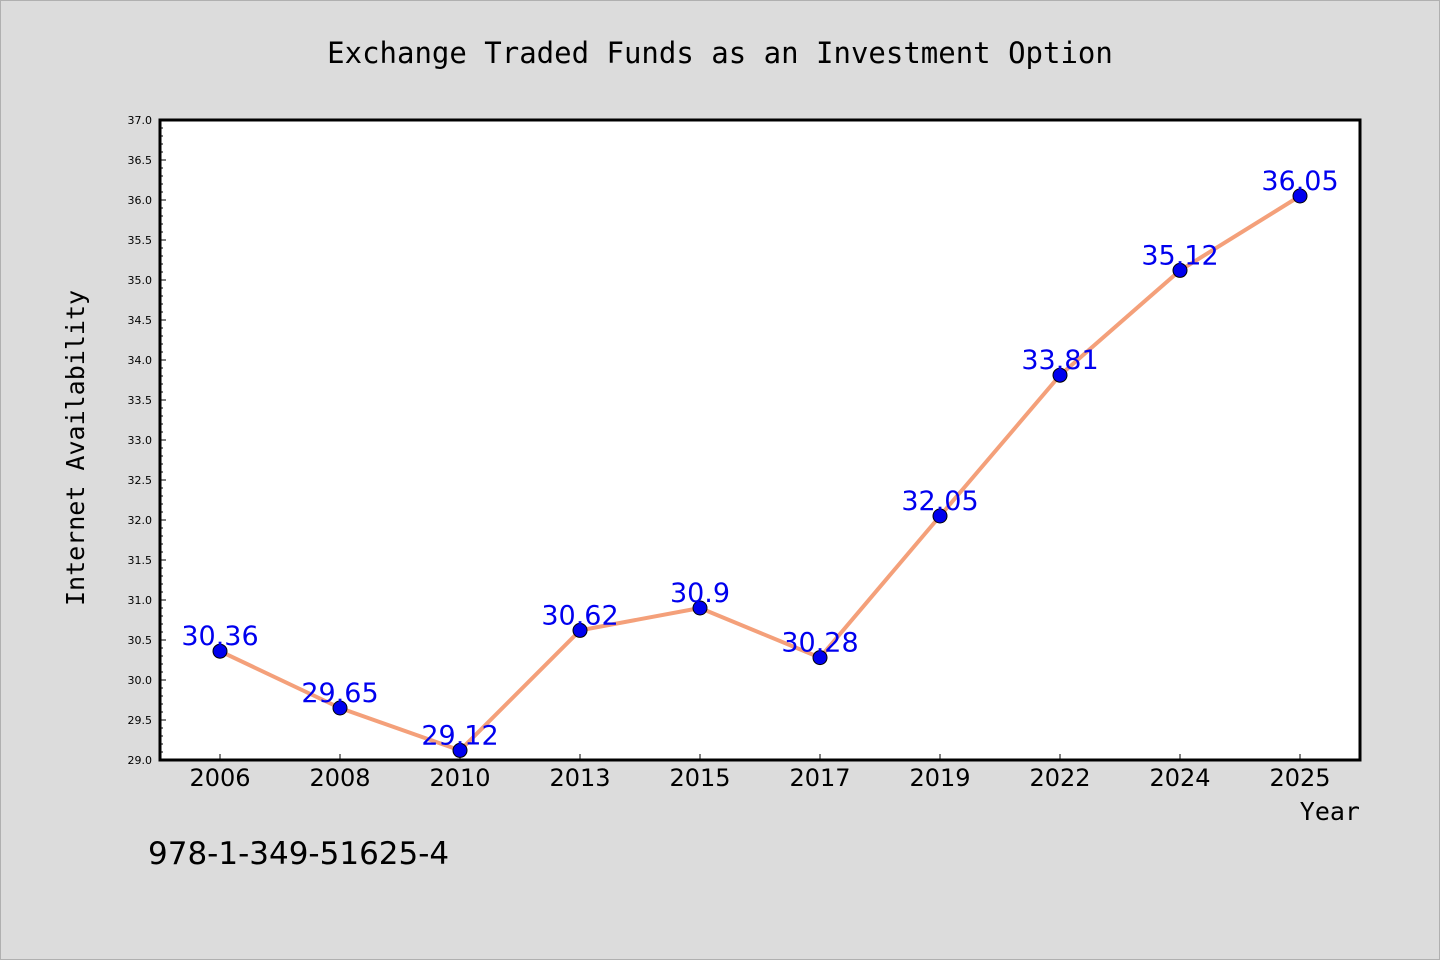 Image resolution: width=1440 pixels, height=960 pixels. I want to click on x-axis-label: Year, so click(1330, 811).